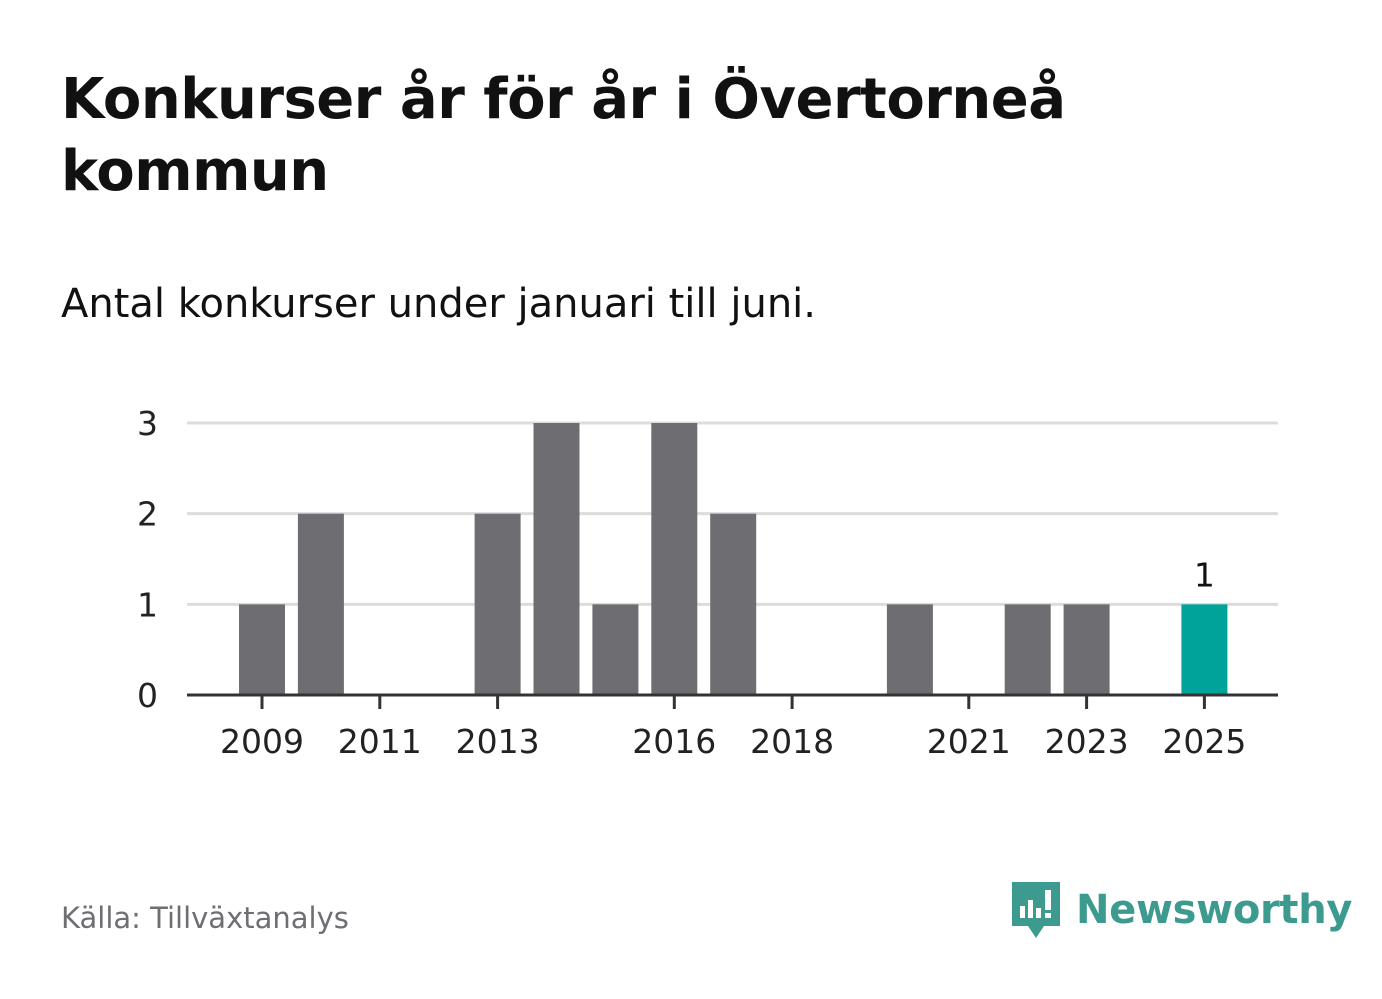 This screenshot has width=1382, height=999. I want to click on chart-subtitle: Antal konkurser under januari till juni., so click(438, 304).